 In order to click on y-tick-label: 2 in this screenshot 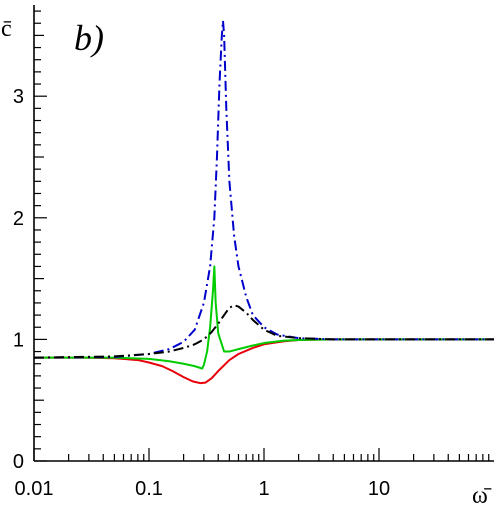, I will do `click(18, 219)`.